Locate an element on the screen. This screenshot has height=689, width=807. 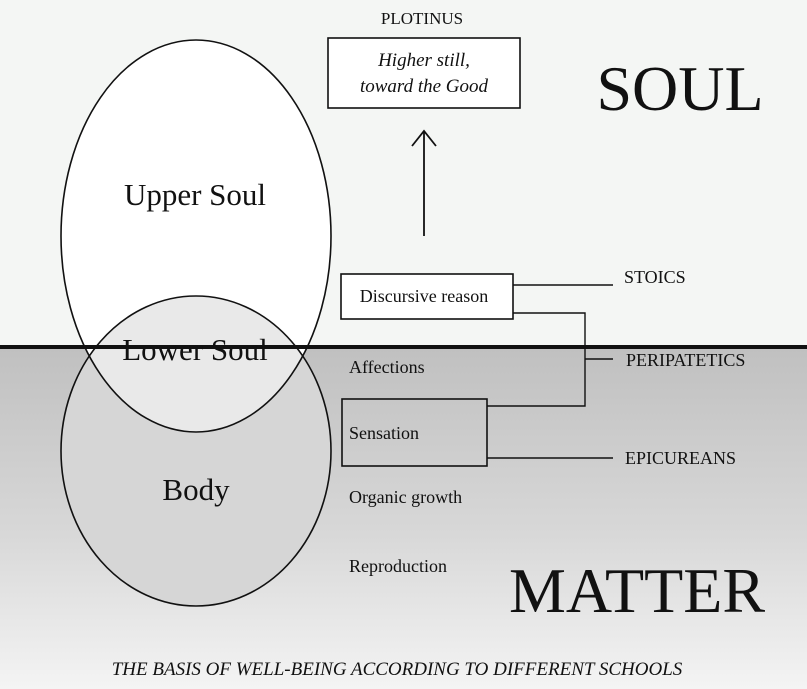
sensation-box is located at coordinates (414, 432).